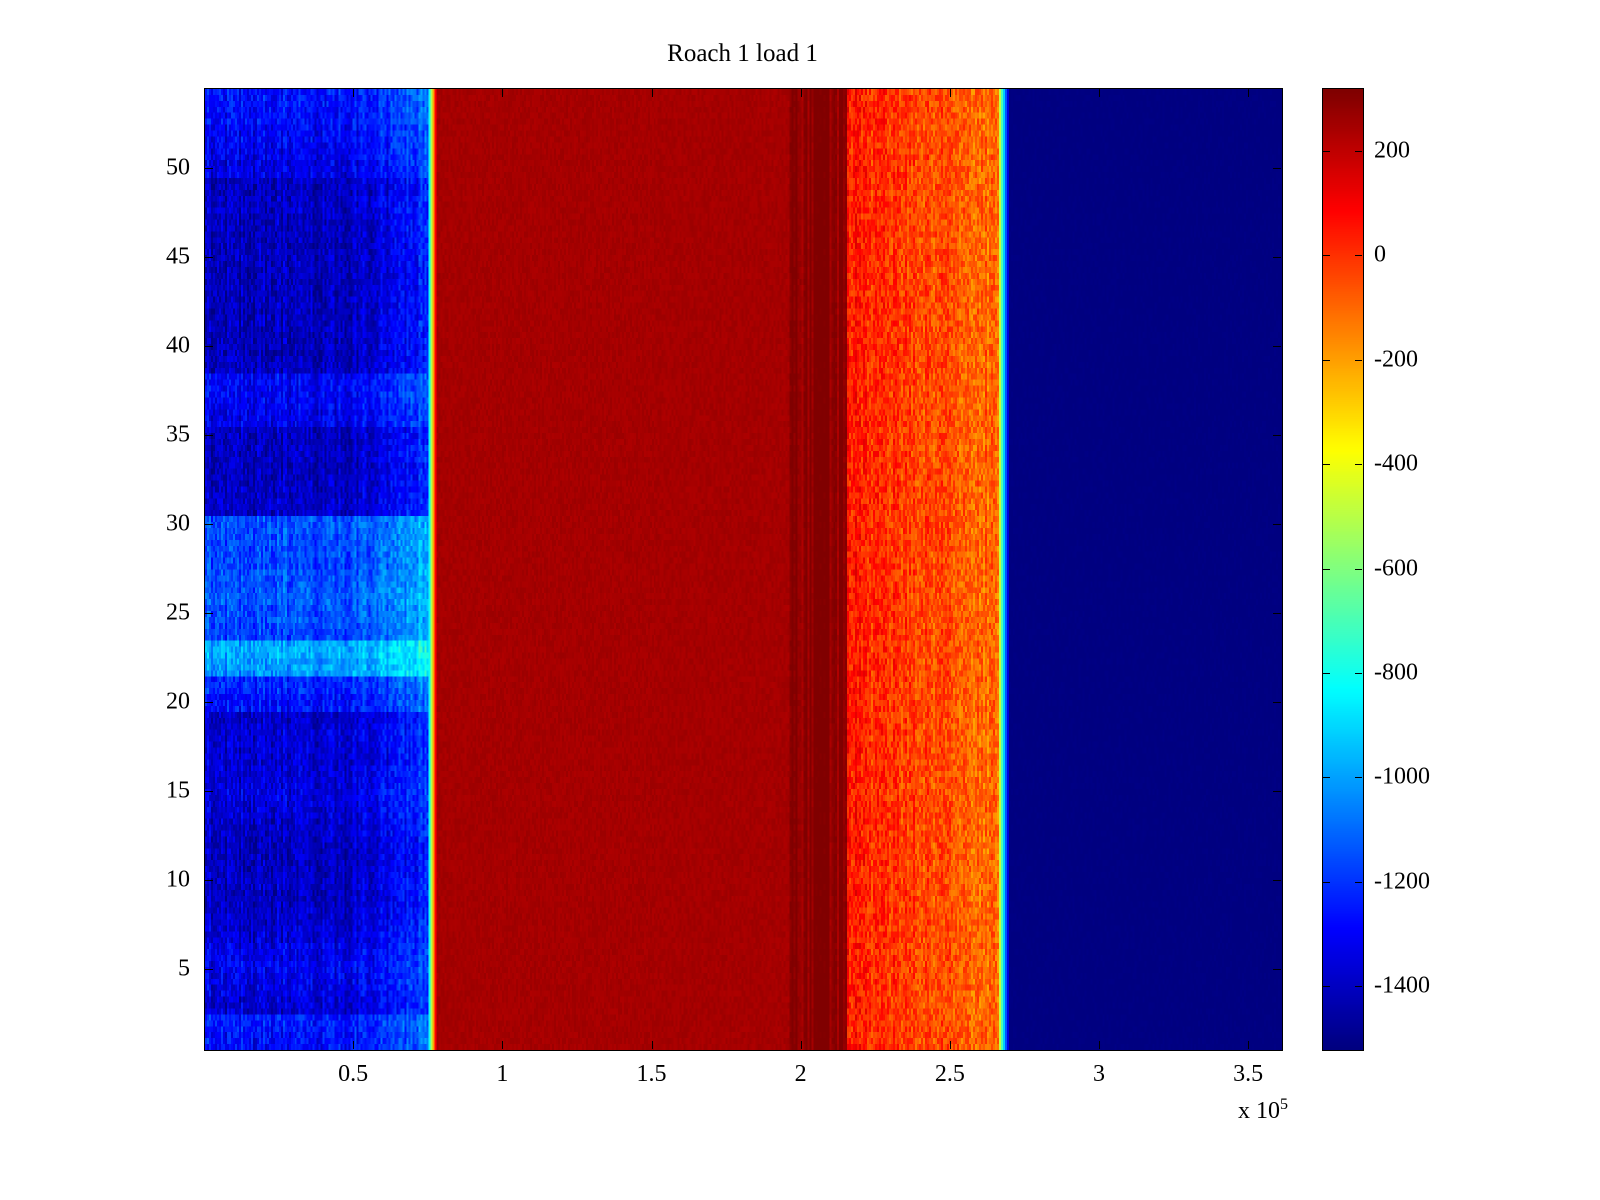  I want to click on exponent-power: 5, so click(1284, 1104).